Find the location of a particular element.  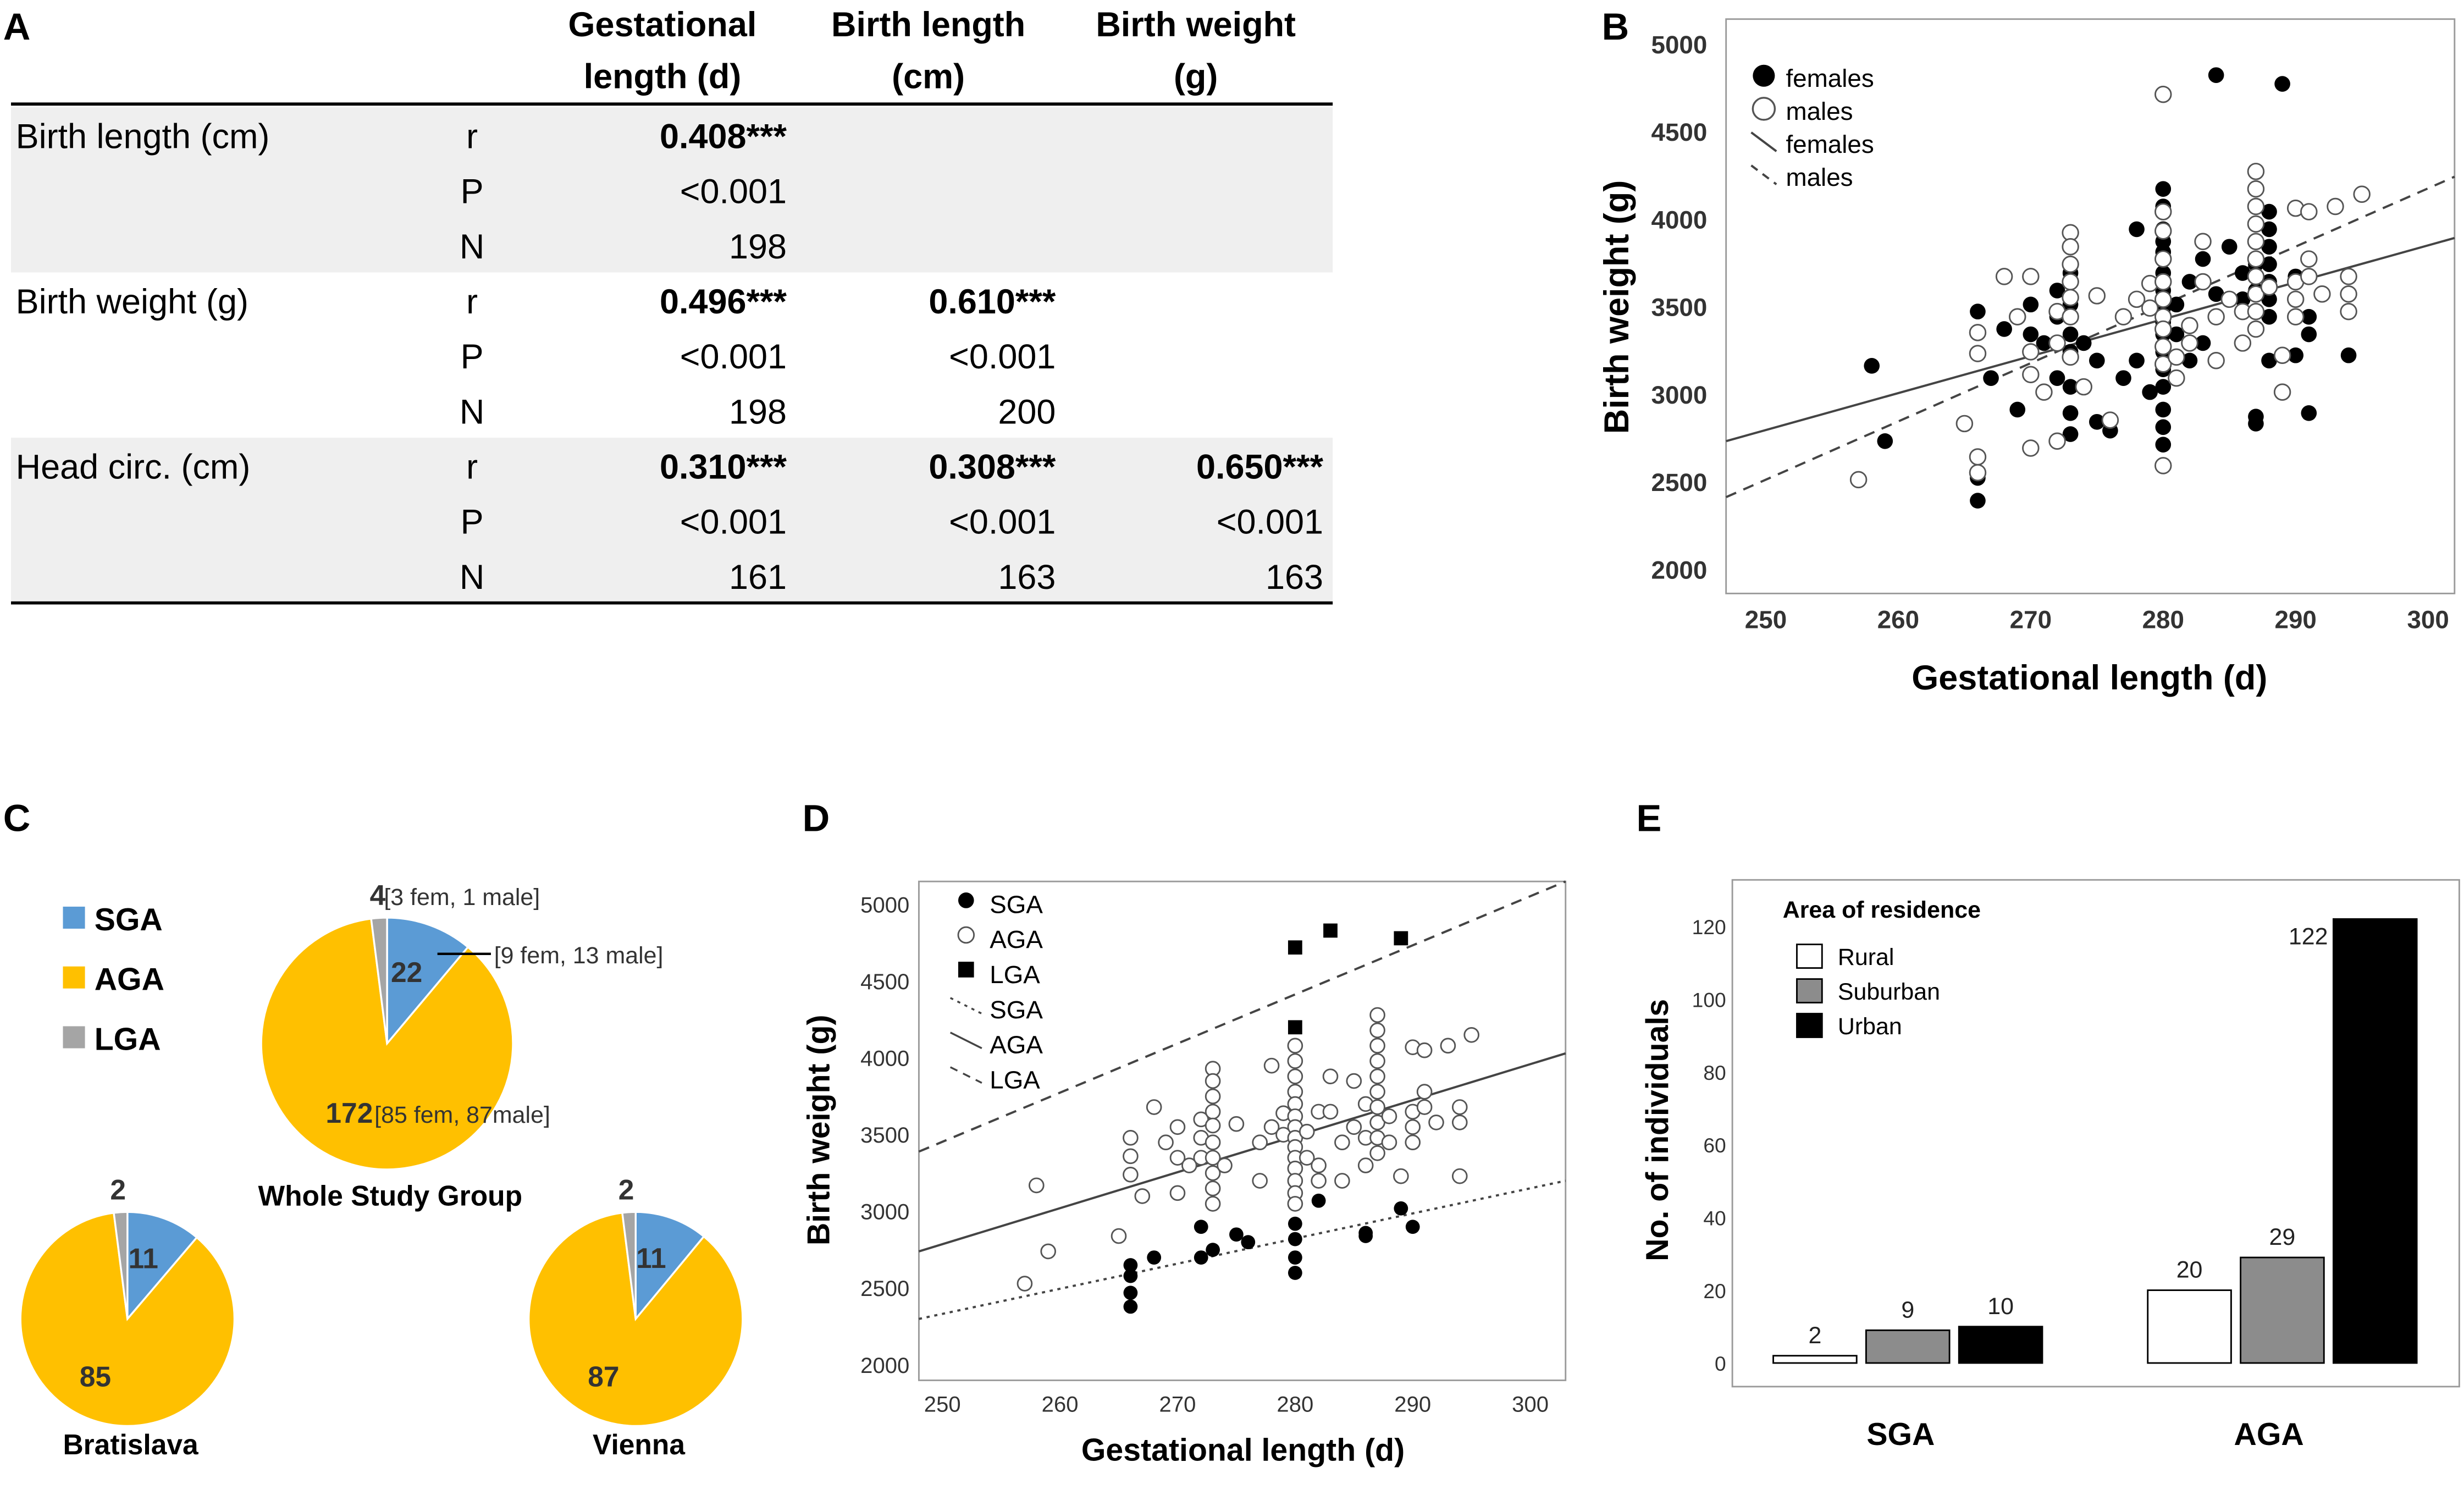

fit-line-sga-dotted is located at coordinates (1242, 1250).